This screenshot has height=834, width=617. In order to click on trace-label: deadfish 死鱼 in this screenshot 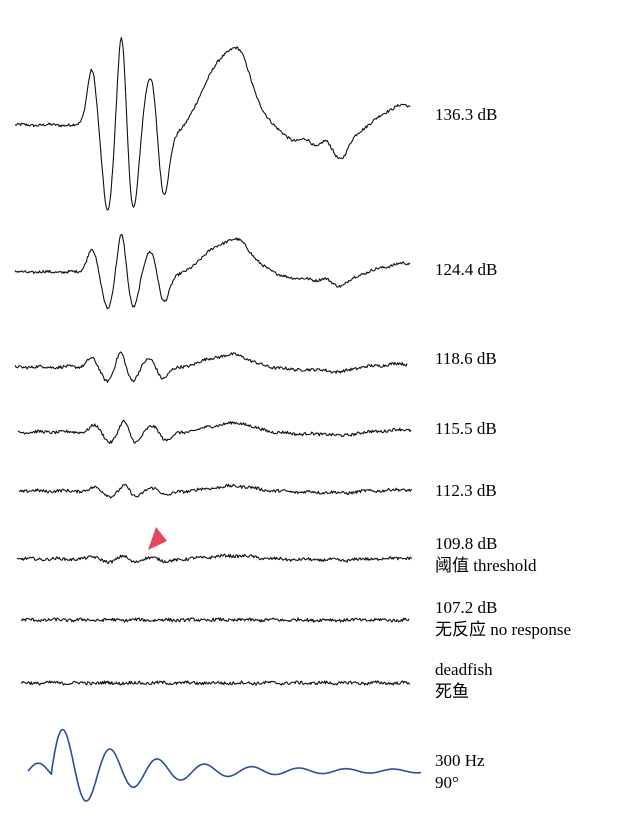, I will do `click(464, 681)`.